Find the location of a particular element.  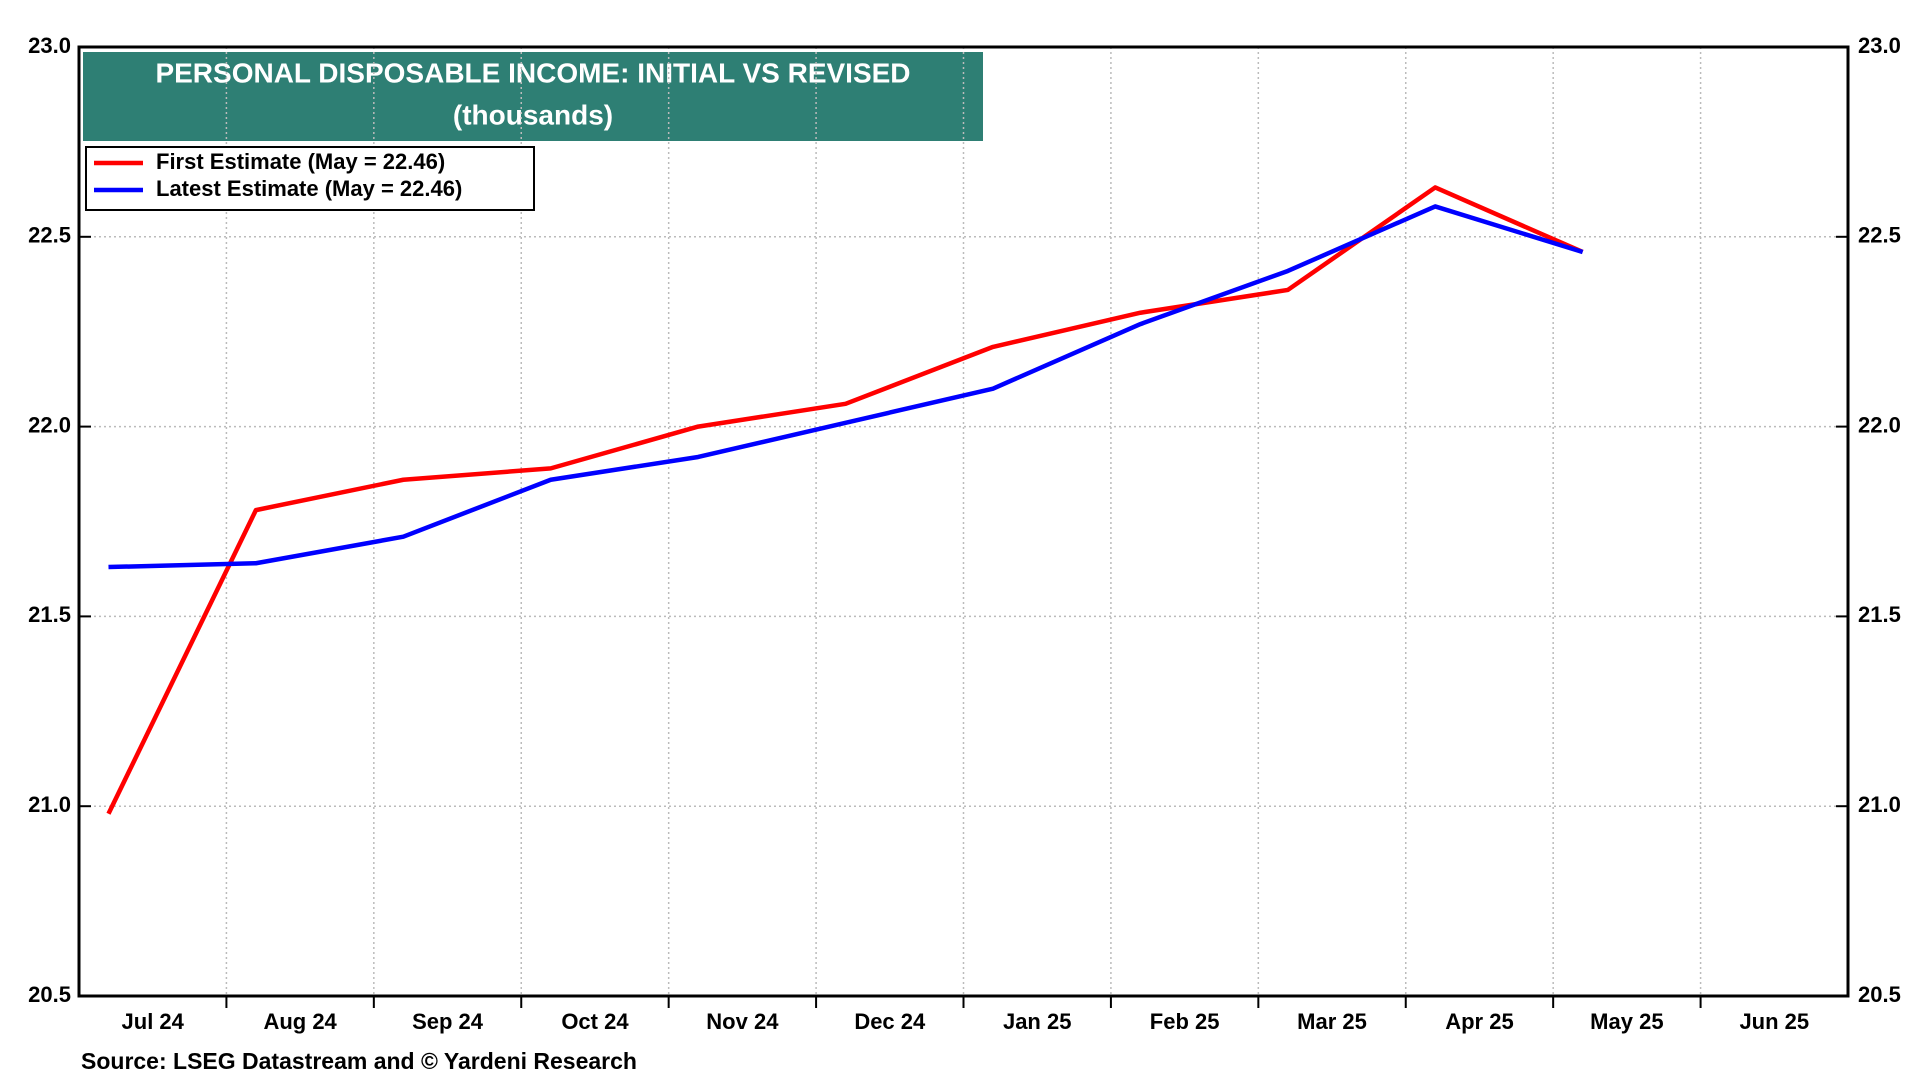

x-tick-label: Apr 25 is located at coordinates (1479, 1021).